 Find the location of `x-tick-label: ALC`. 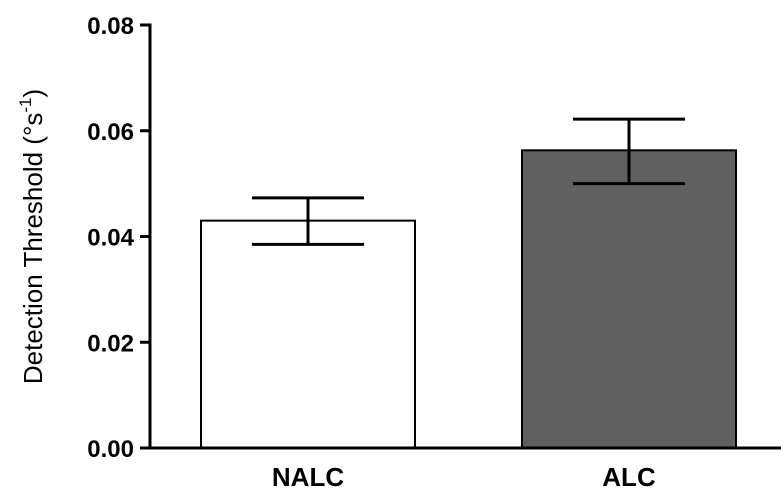

x-tick-label: ALC is located at coordinates (629, 477).